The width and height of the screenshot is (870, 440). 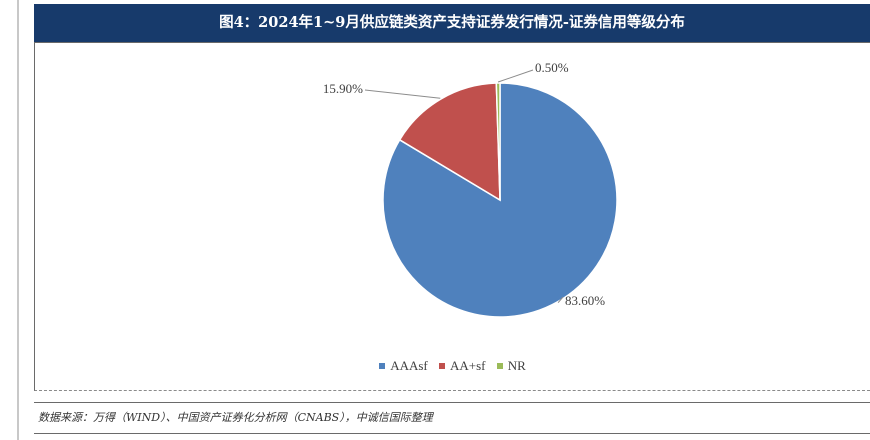 What do you see at coordinates (442, 366) in the screenshot?
I see `legend-swatch-aa-plus-sf` at bounding box center [442, 366].